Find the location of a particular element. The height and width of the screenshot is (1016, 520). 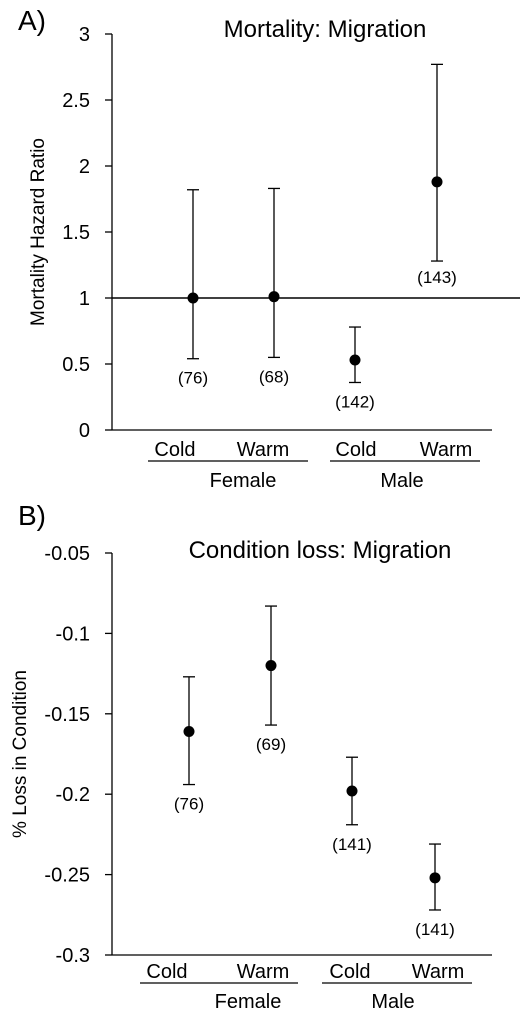

sample-size-label: (143) is located at coordinates (437, 277).